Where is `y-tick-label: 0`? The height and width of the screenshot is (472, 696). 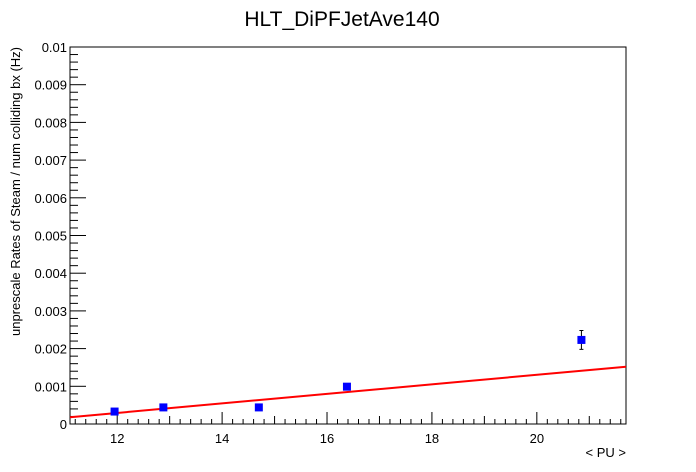 y-tick-label: 0 is located at coordinates (63, 424).